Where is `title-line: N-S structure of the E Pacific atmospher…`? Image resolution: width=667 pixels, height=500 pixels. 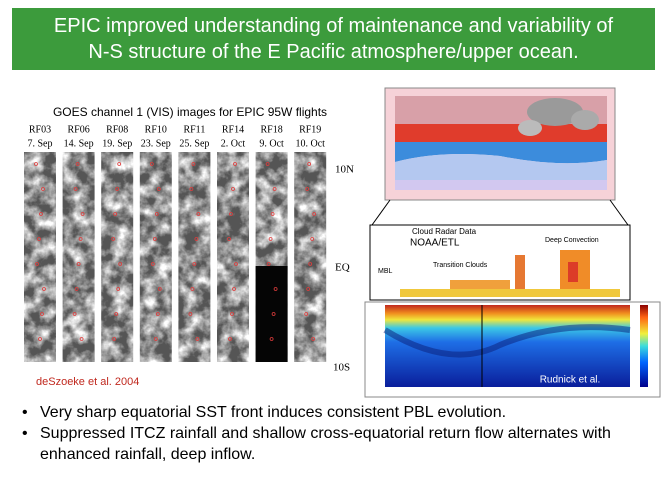
title-line: N-S structure of the E Pacific atmospher… is located at coordinates (333, 52).